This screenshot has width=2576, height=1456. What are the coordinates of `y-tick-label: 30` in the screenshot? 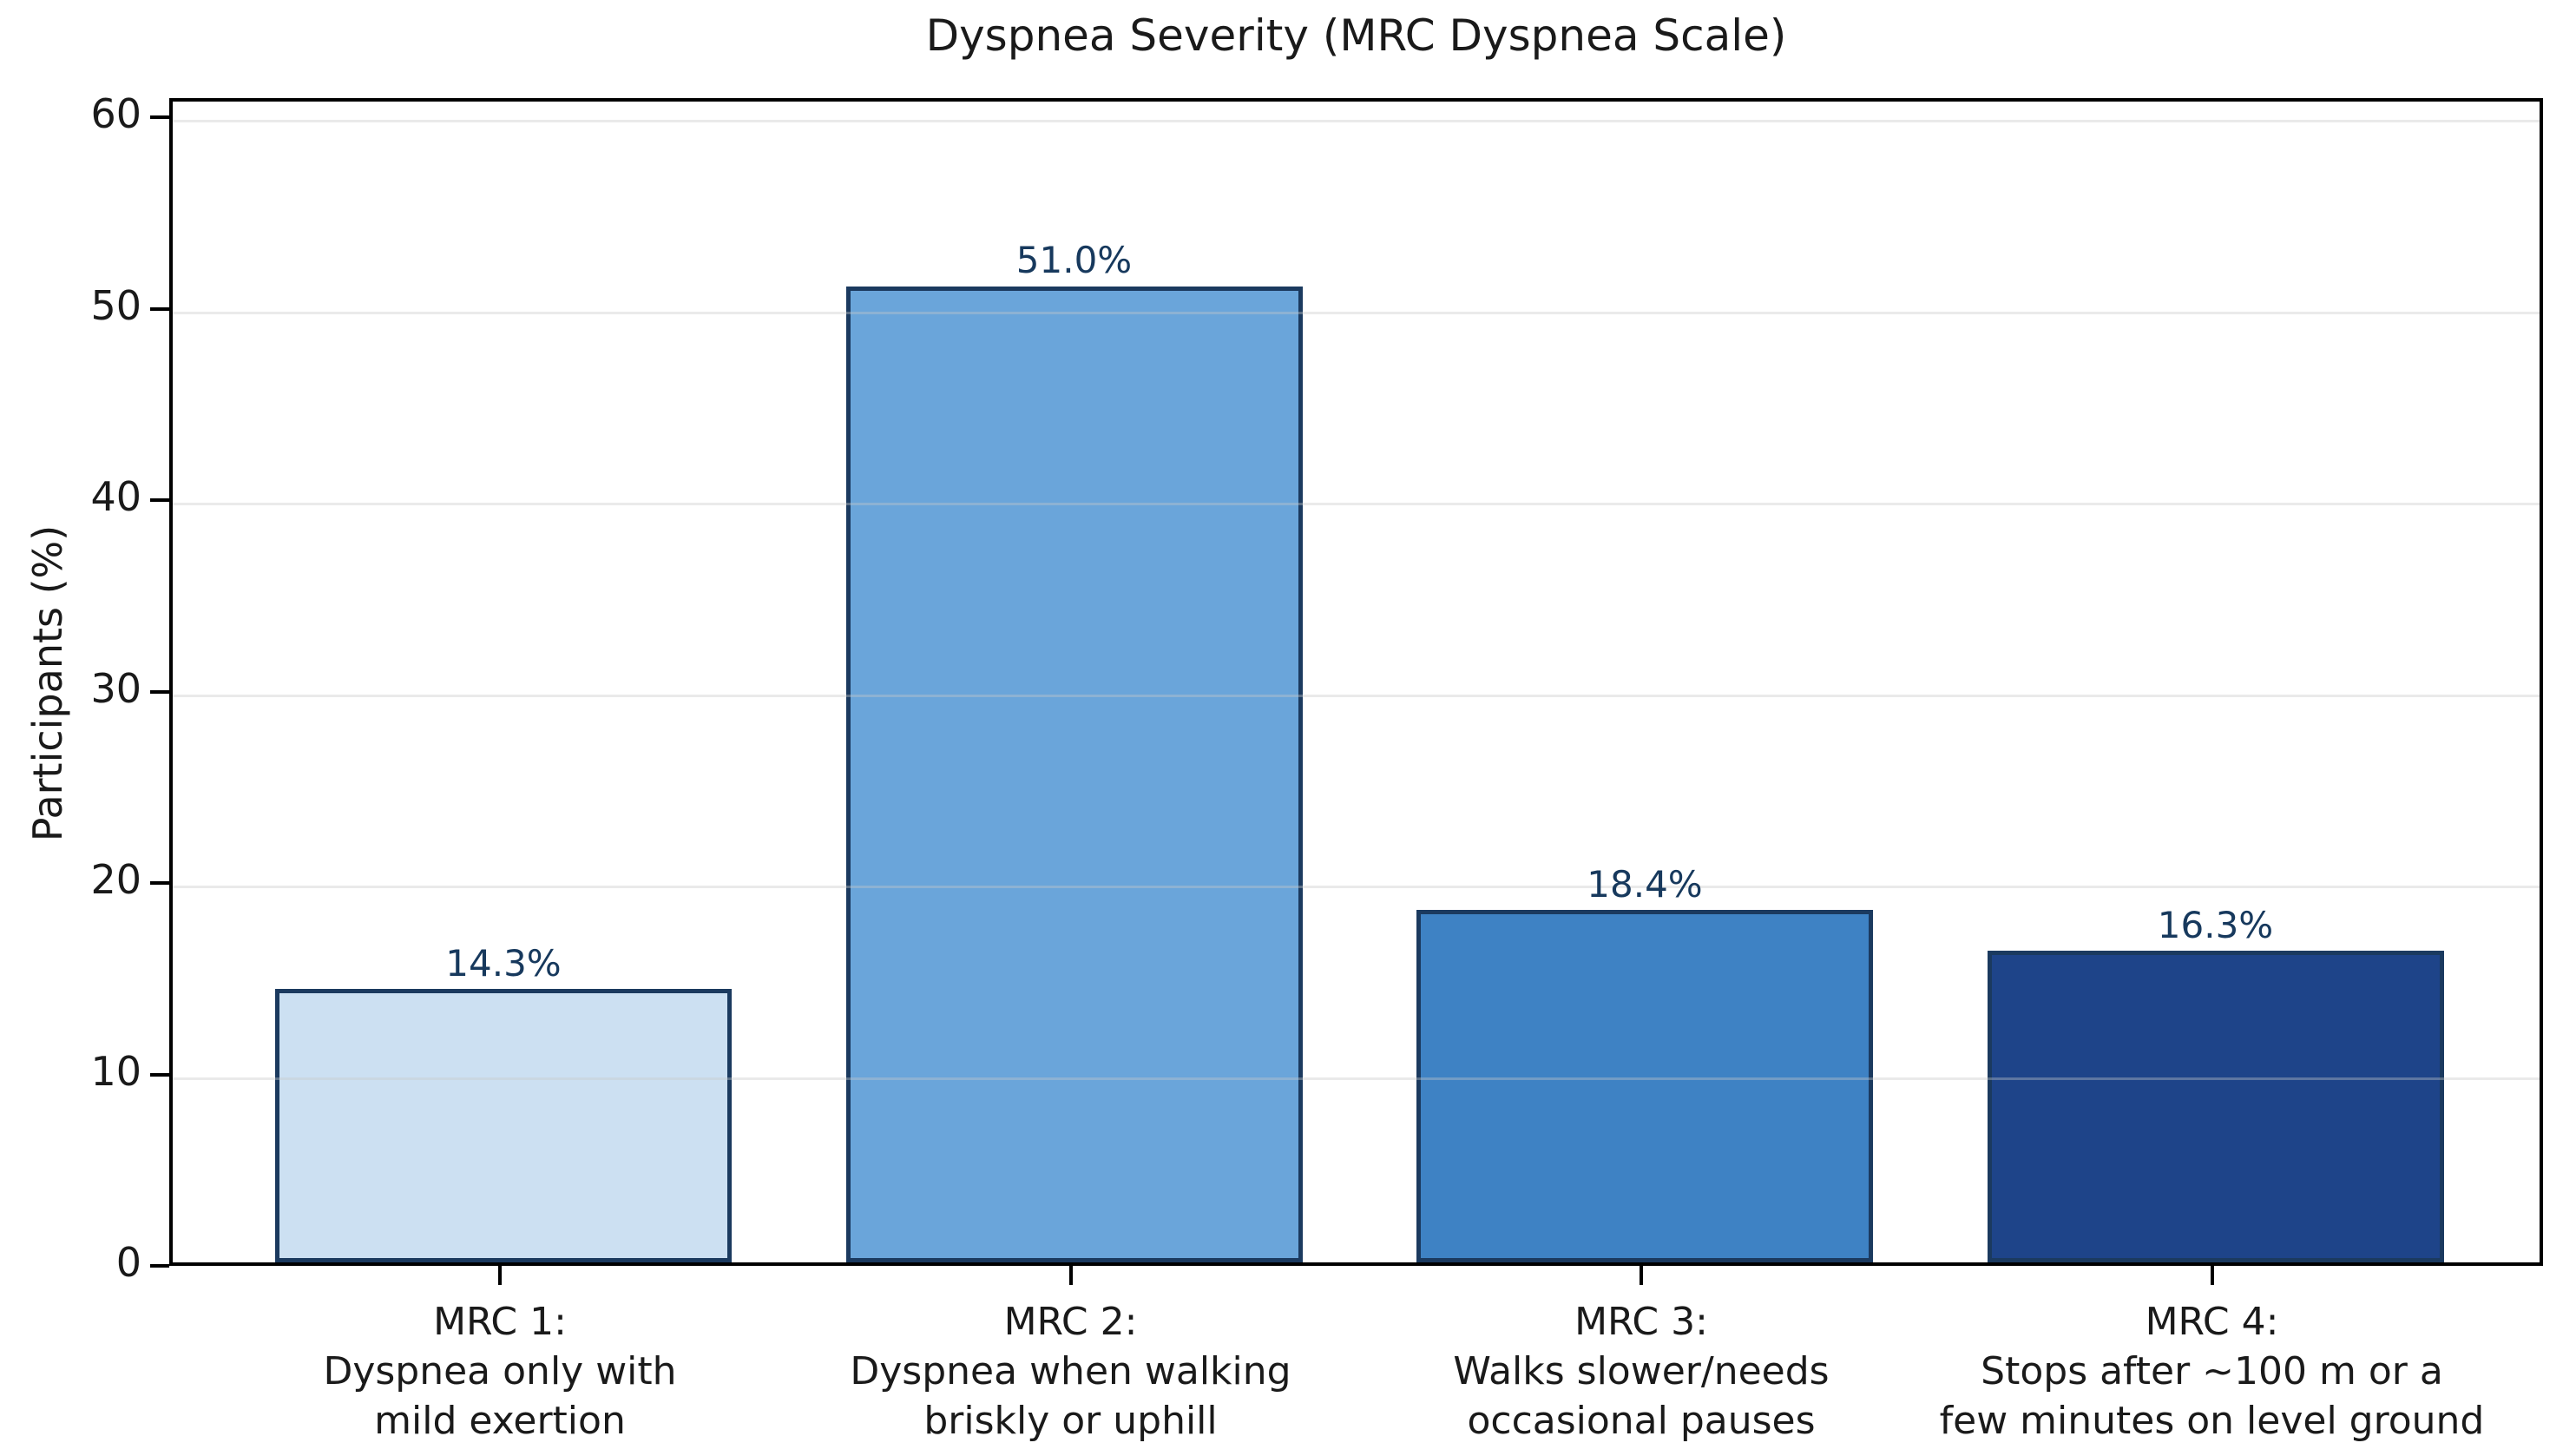 It's located at (116, 688).